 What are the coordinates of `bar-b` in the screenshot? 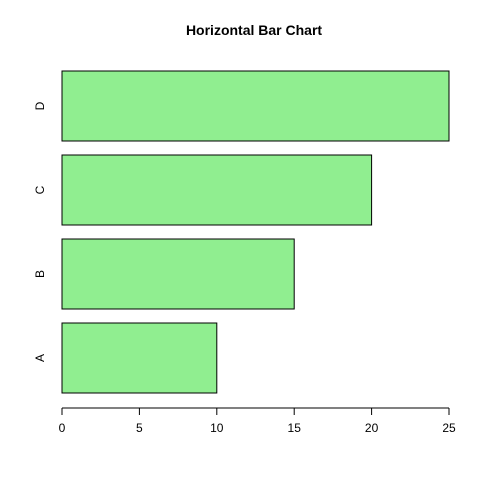 It's located at (178, 274).